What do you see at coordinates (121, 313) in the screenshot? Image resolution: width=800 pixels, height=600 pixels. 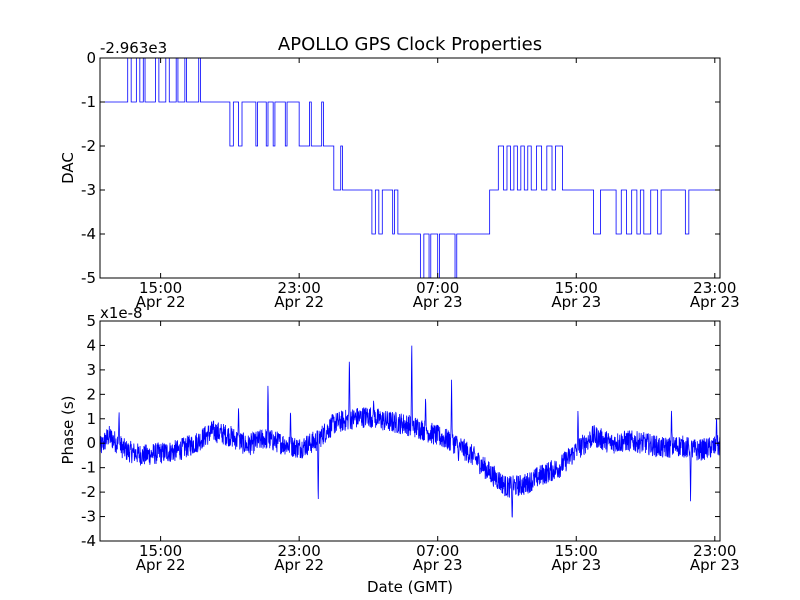 I see `phase-offset-label: x1e-8` at bounding box center [121, 313].